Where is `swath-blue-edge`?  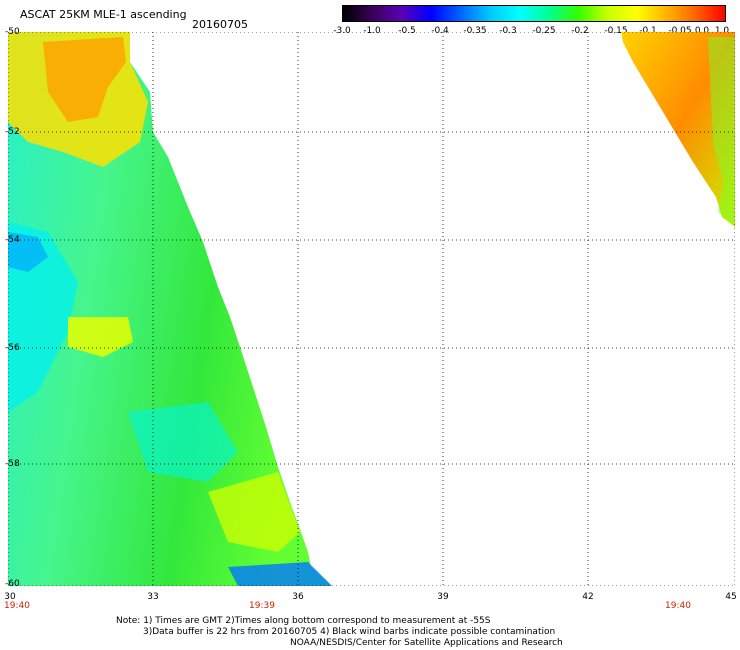 swath-blue-edge is located at coordinates (280, 574).